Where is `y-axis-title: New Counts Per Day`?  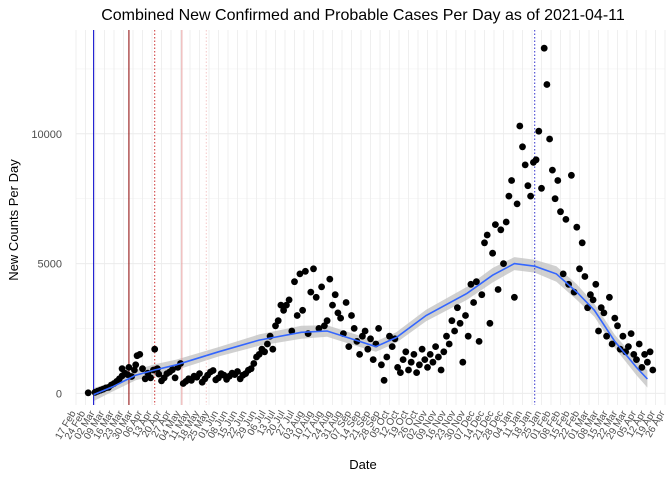
y-axis-title: New Counts Per Day is located at coordinates (13, 220).